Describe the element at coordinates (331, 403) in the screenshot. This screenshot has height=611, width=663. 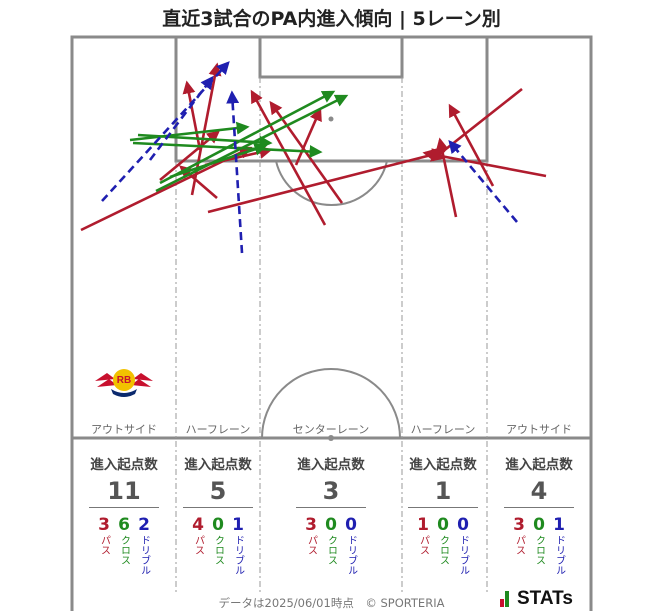
I see `centre-circle` at that location.